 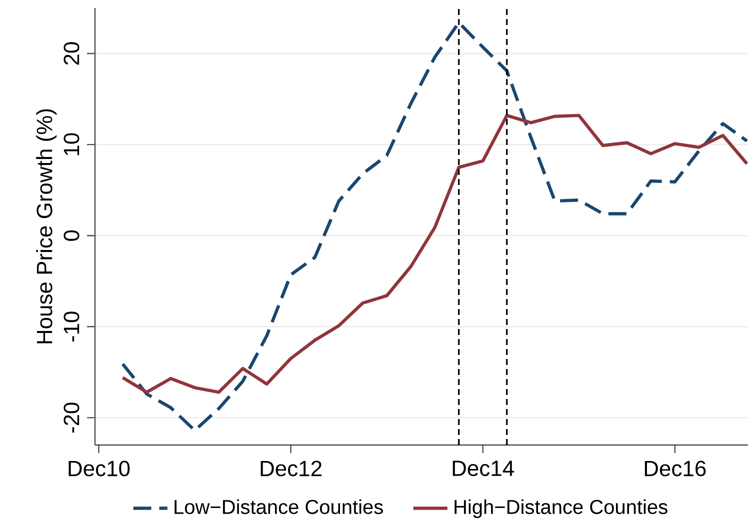 I want to click on y-tick-label: -20, so click(x=72, y=417).